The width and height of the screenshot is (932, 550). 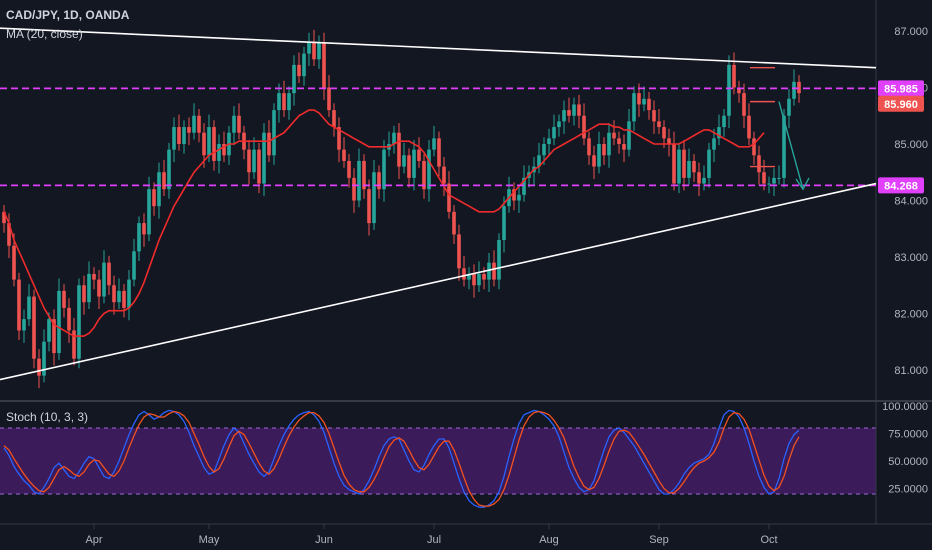 What do you see at coordinates (549, 540) in the screenshot?
I see `time-tick-label: Aug` at bounding box center [549, 540].